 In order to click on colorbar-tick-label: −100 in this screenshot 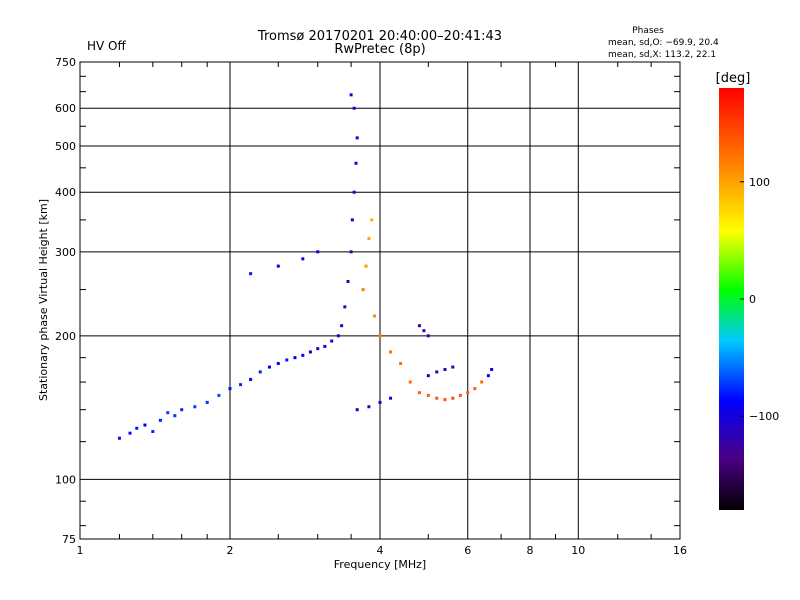, I will do `click(764, 416)`.